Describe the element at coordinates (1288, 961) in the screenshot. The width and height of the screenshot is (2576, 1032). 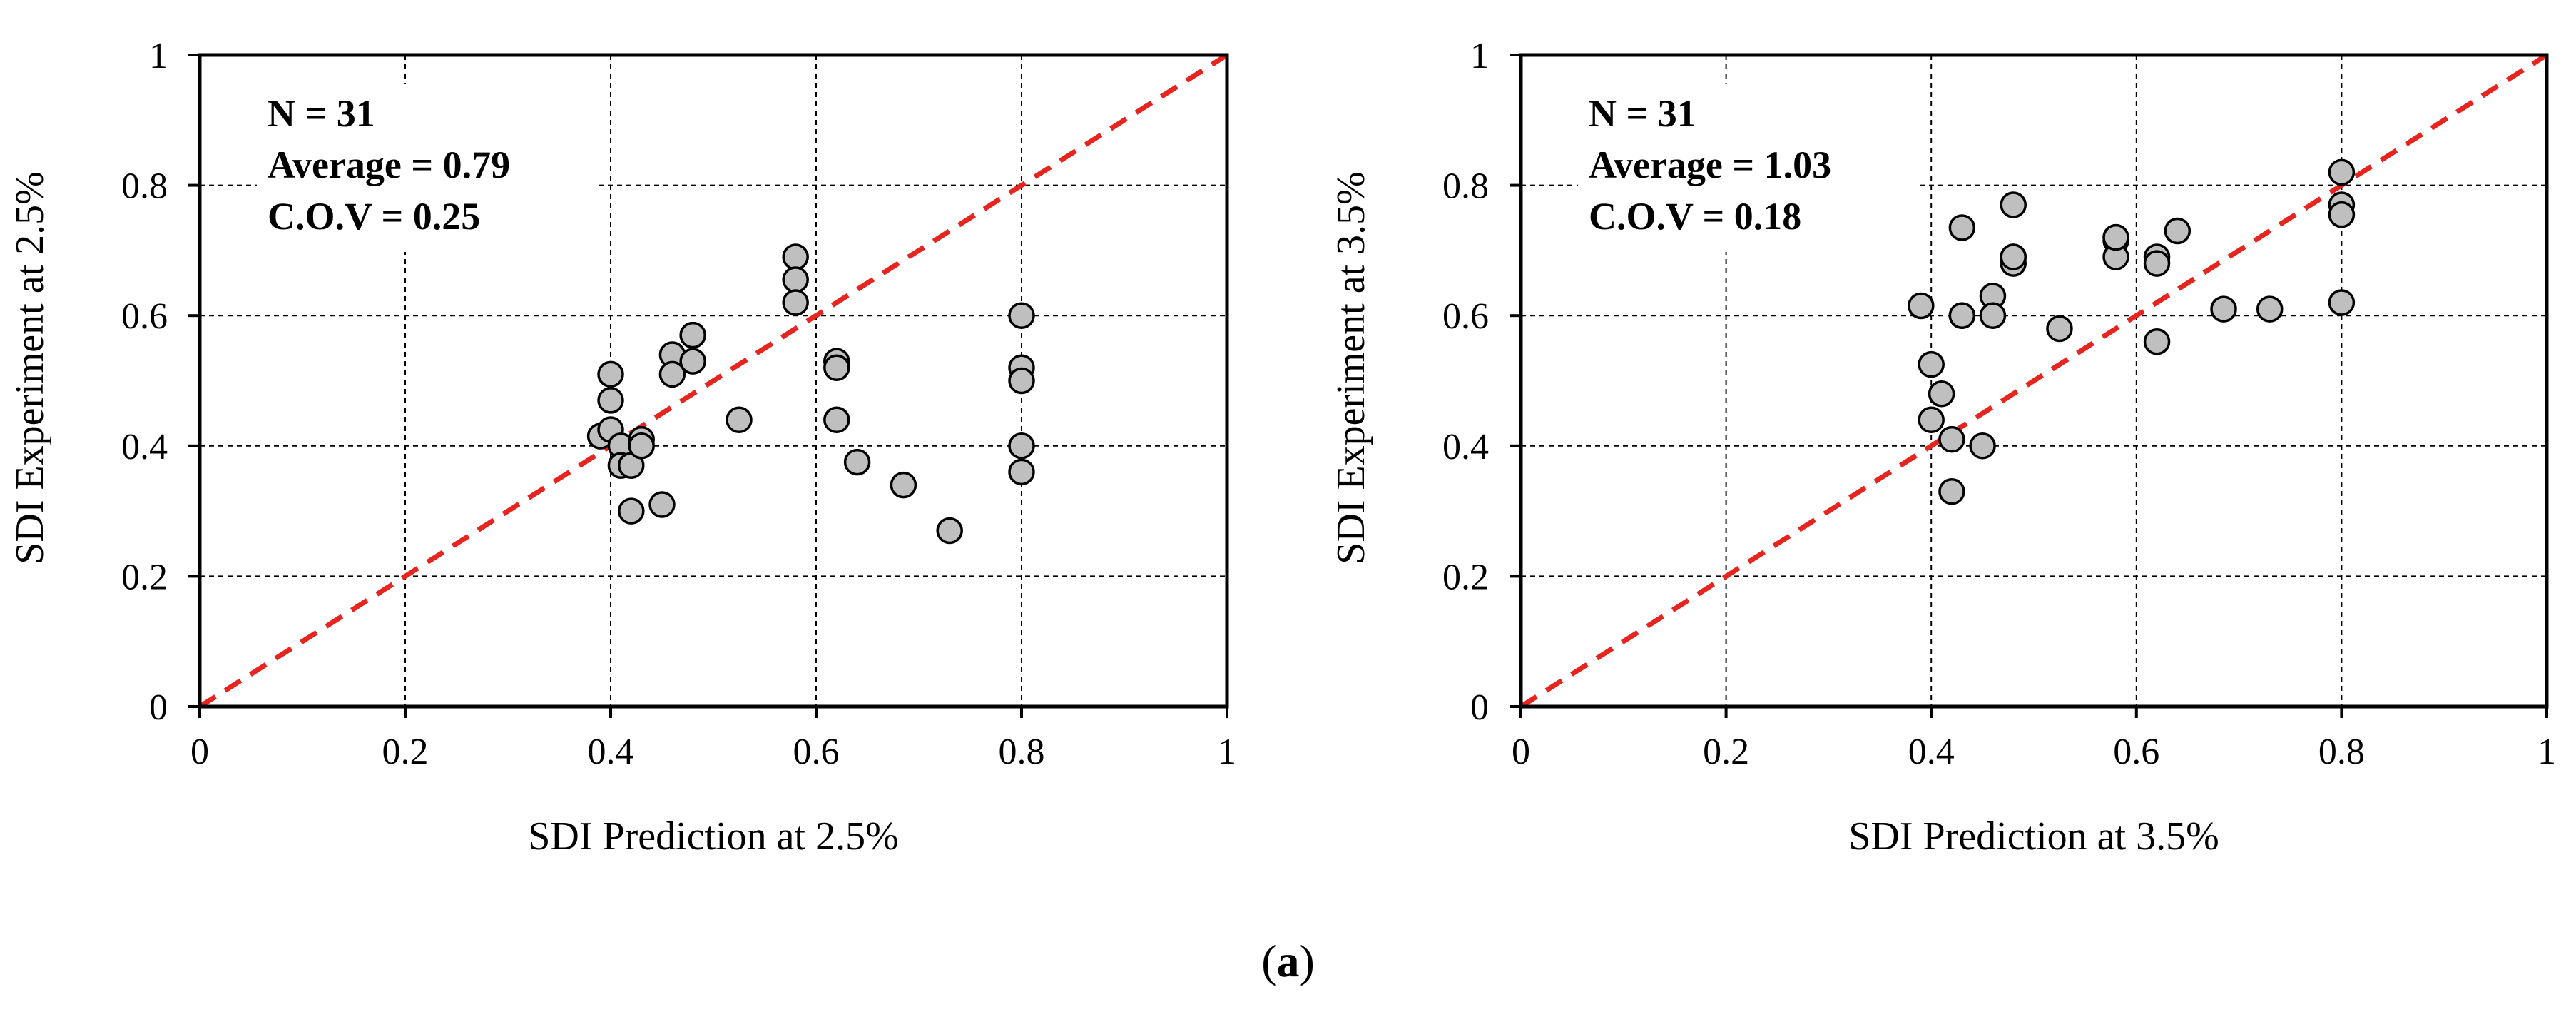
I see `panel-caption: (a)` at that location.